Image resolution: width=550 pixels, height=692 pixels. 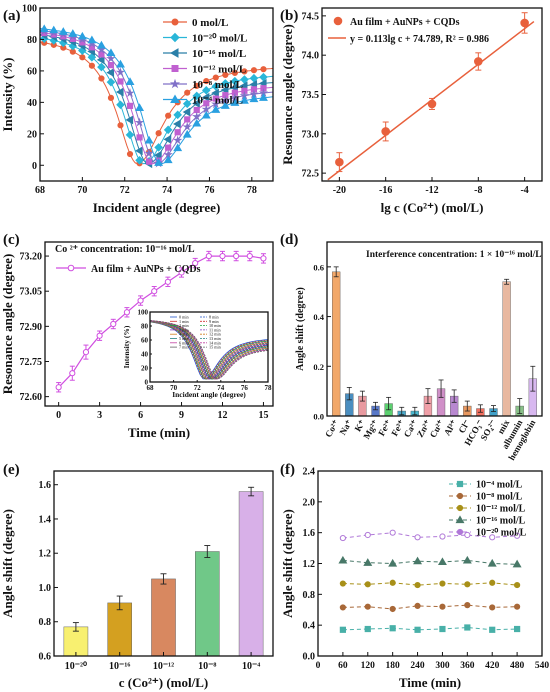 What do you see at coordinates (184, 347) in the screenshot?
I see `inset-legend-label: 7 min` at bounding box center [184, 347].